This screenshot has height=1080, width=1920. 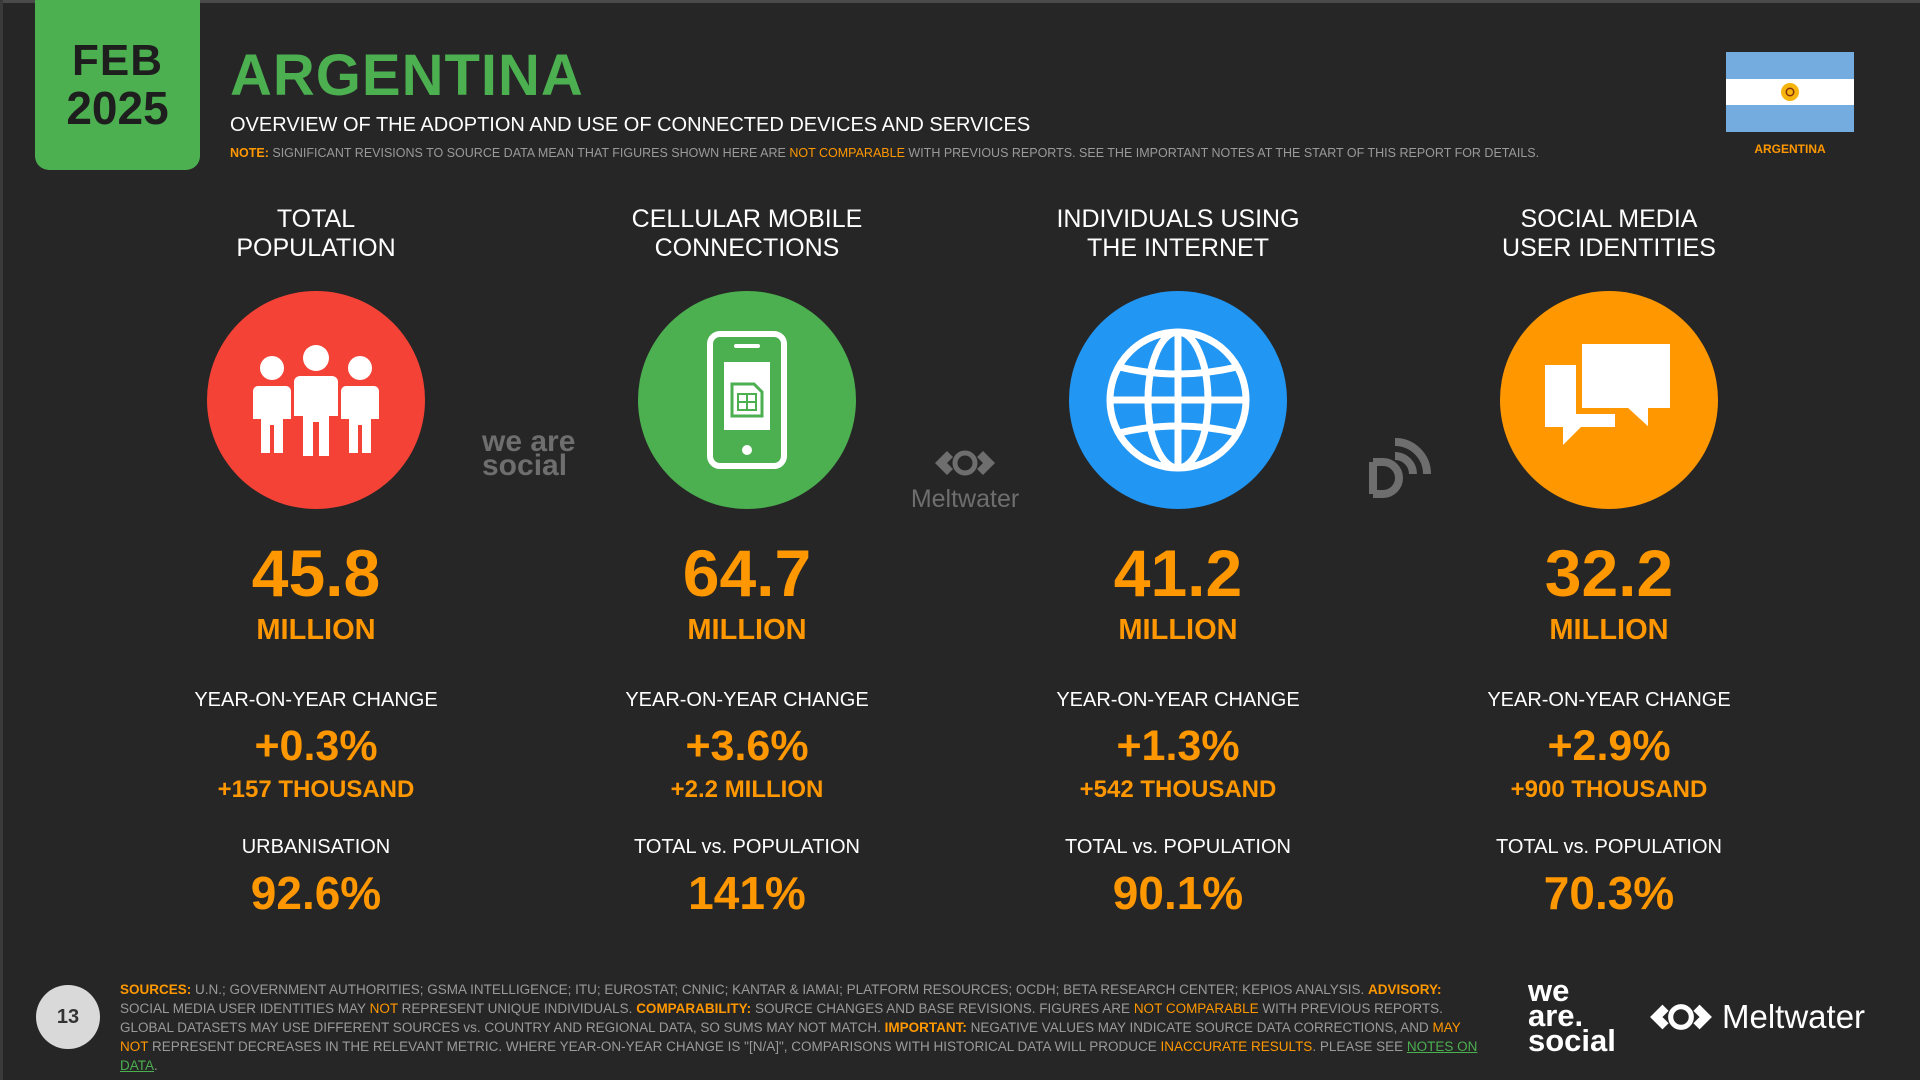 What do you see at coordinates (117, 108) in the screenshot?
I see `date-year: 2025` at bounding box center [117, 108].